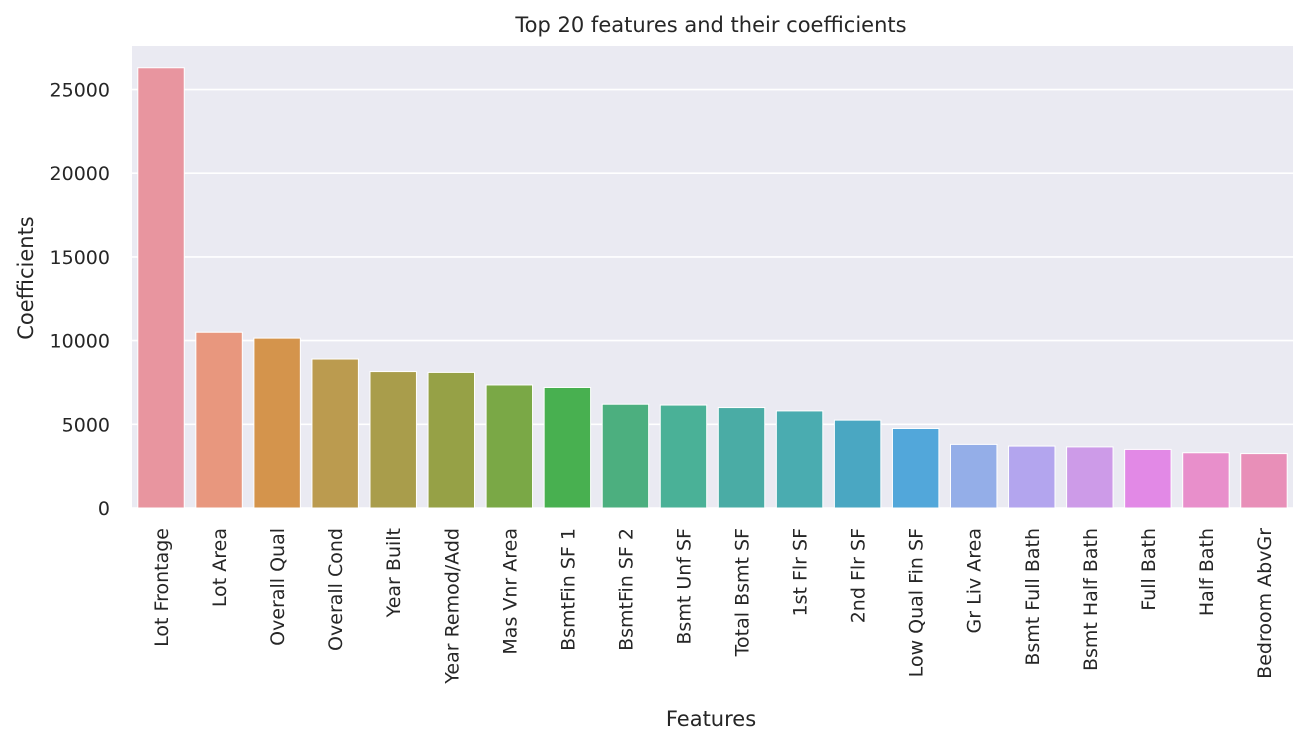 This screenshot has width=1307, height=751. What do you see at coordinates (80, 91) in the screenshot?
I see `y-tick-label: 25000` at bounding box center [80, 91].